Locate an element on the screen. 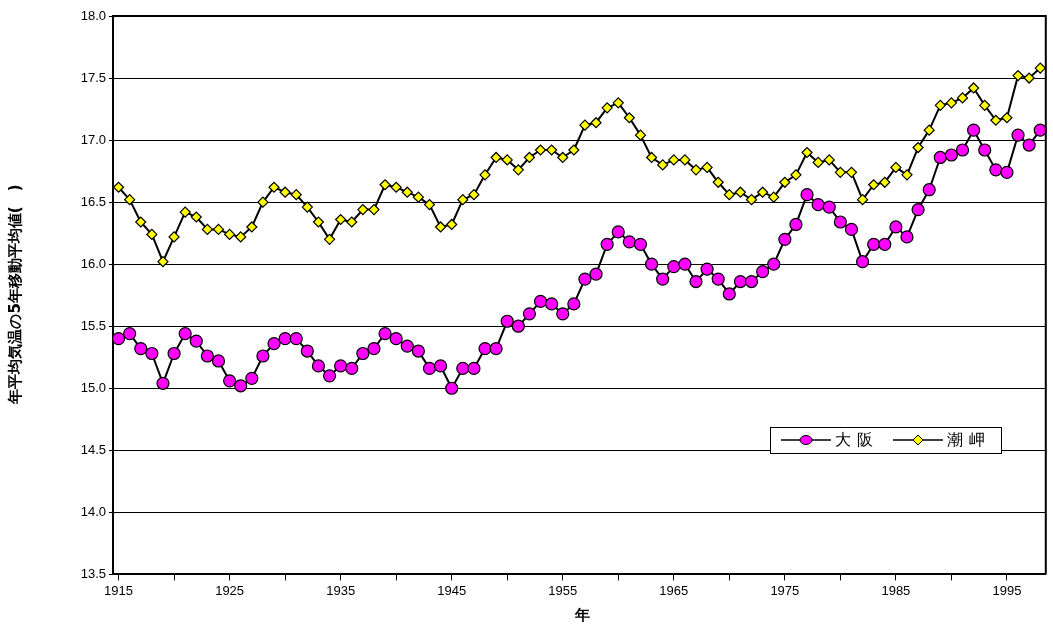  y-axis-title: 年平均気温の5年移動平均値( ) is located at coordinates (15, 294).